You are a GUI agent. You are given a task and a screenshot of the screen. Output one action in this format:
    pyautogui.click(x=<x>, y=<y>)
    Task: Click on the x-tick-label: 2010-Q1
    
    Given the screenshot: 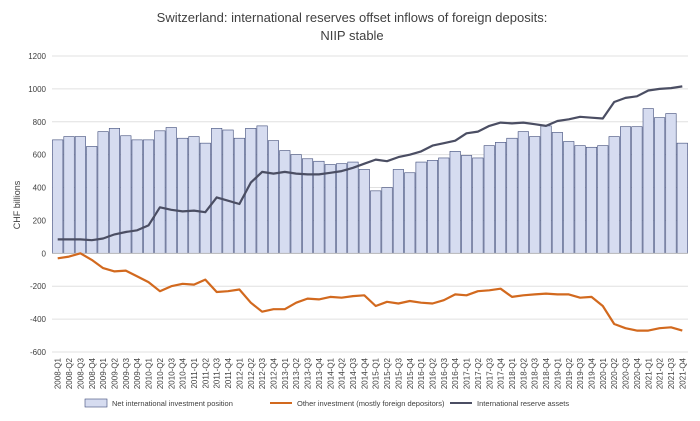 What is the action you would take?
    pyautogui.click(x=149, y=373)
    